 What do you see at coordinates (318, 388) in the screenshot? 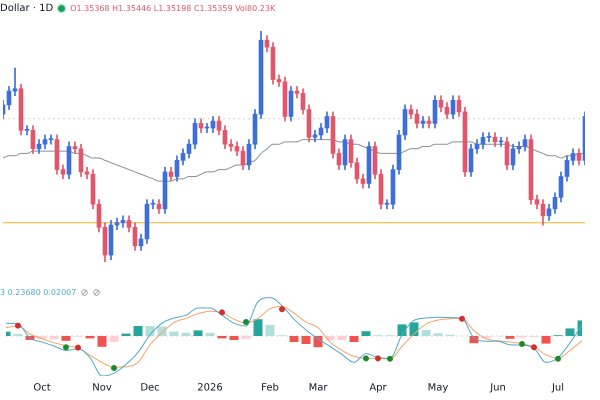
I see `x-tick-label: Mar` at bounding box center [318, 388].